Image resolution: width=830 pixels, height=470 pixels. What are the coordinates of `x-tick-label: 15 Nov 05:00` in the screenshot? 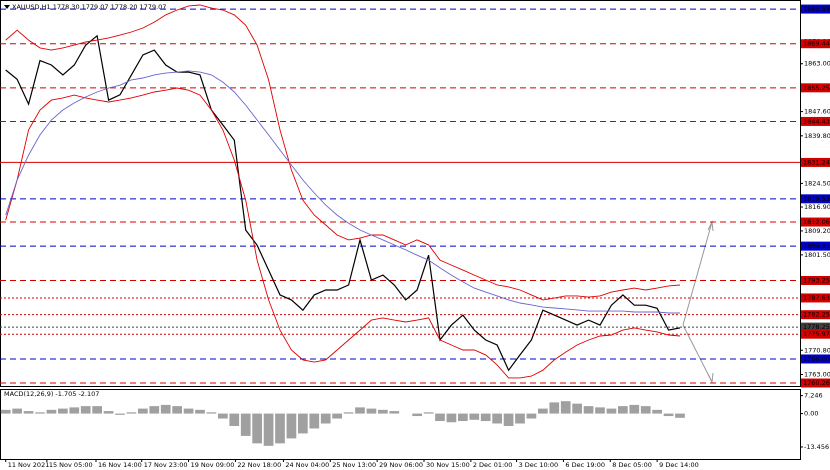 It's located at (71, 465).